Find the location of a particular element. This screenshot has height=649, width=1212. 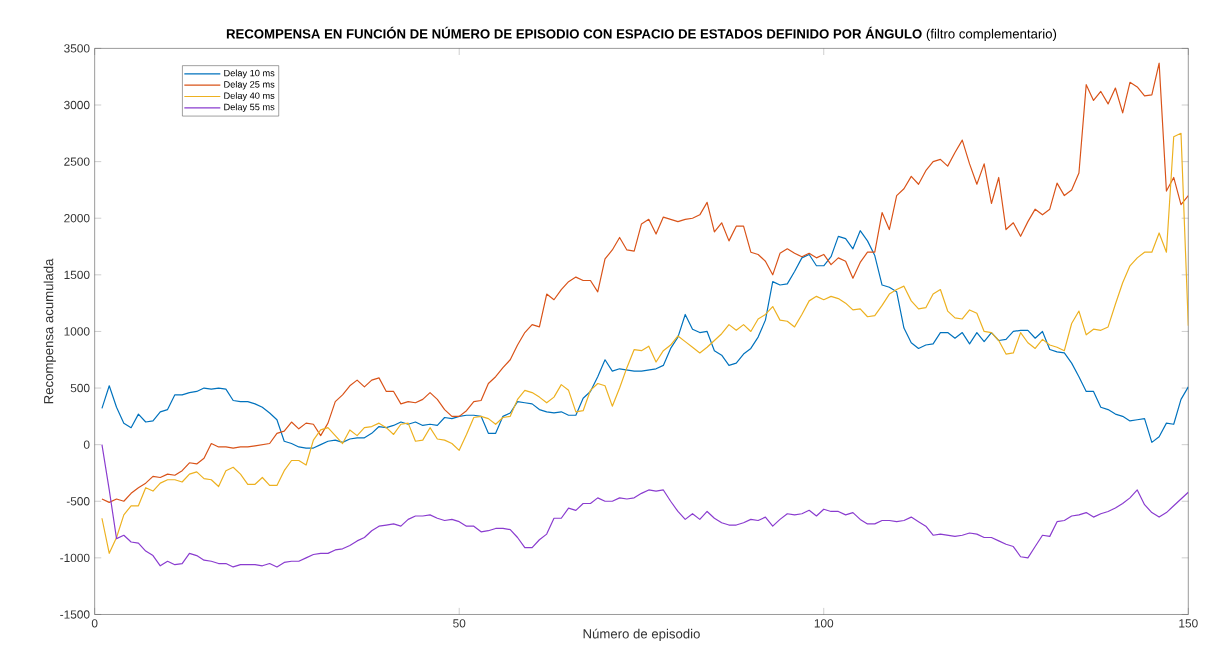

x-axis-title: Número de episodio is located at coordinates (641, 635).